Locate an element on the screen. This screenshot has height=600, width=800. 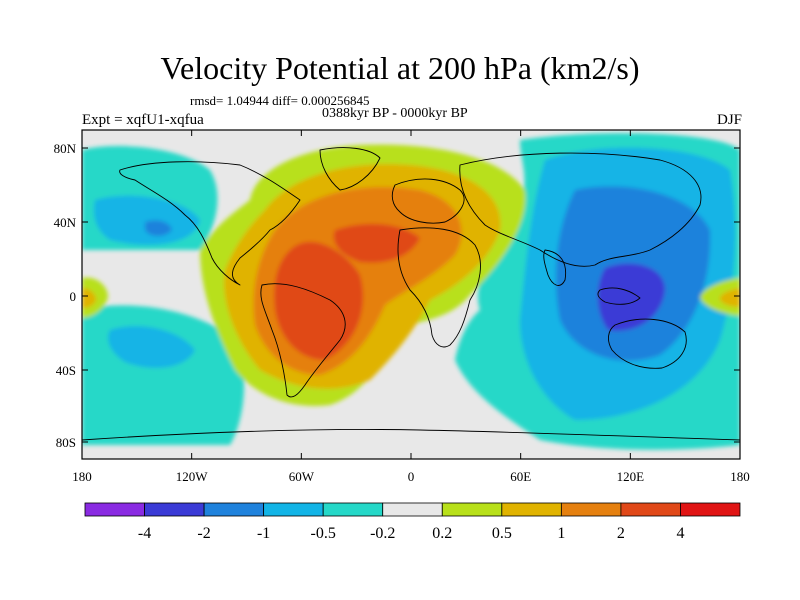
contour-neg-05-sw is located at coordinates (151, 347).